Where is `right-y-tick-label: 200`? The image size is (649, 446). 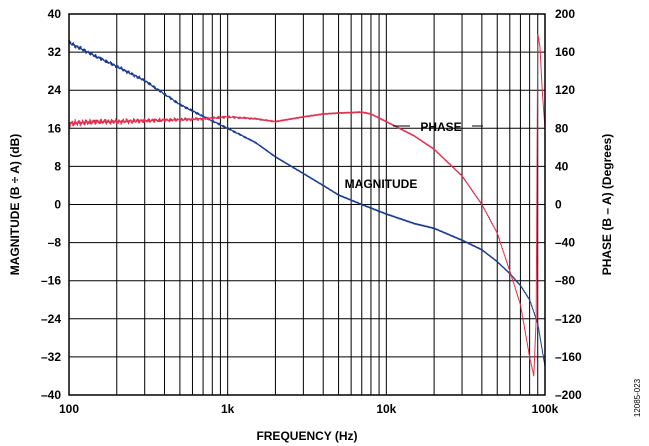
right-y-tick-label: 200 is located at coordinates (565, 14).